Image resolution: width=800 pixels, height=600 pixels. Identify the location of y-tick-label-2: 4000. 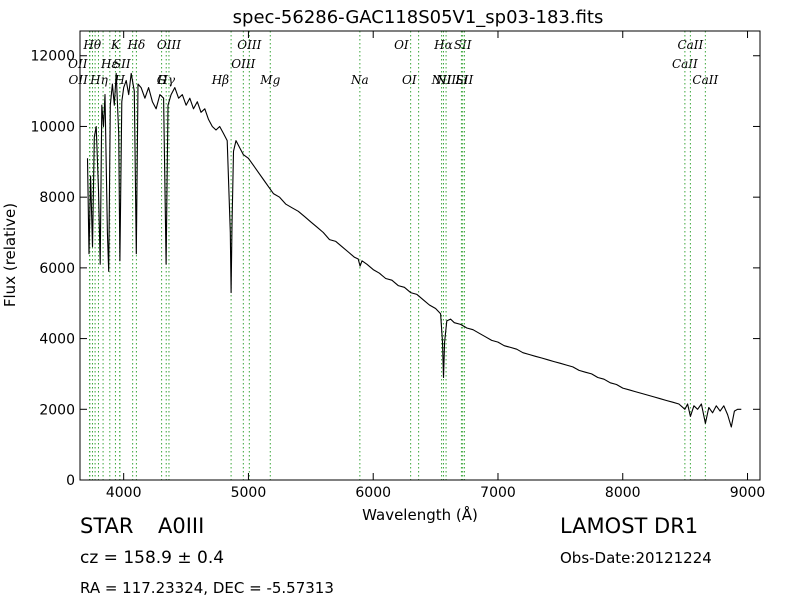
(57, 340).